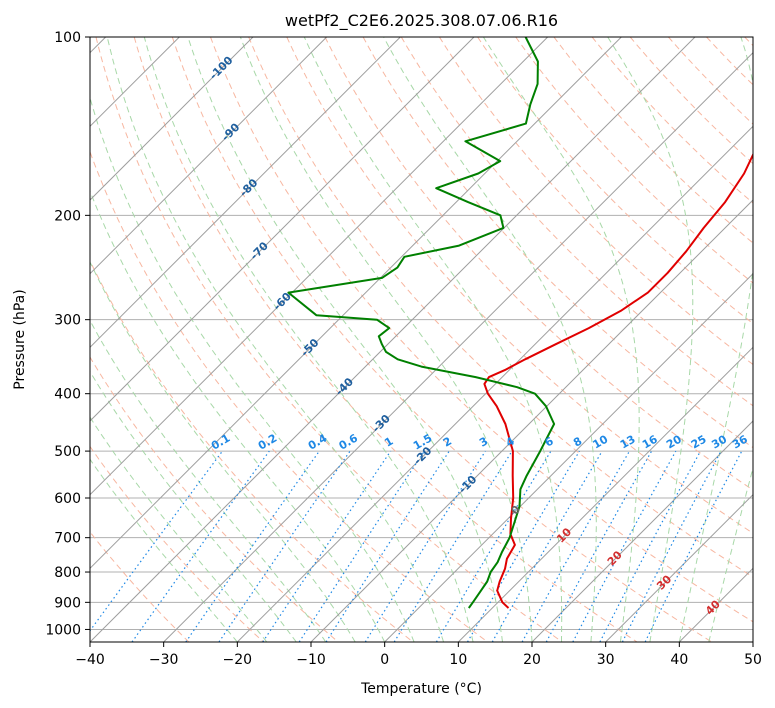  Describe the element at coordinates (67, 573) in the screenshot. I see `y-tick-label: 800` at that location.